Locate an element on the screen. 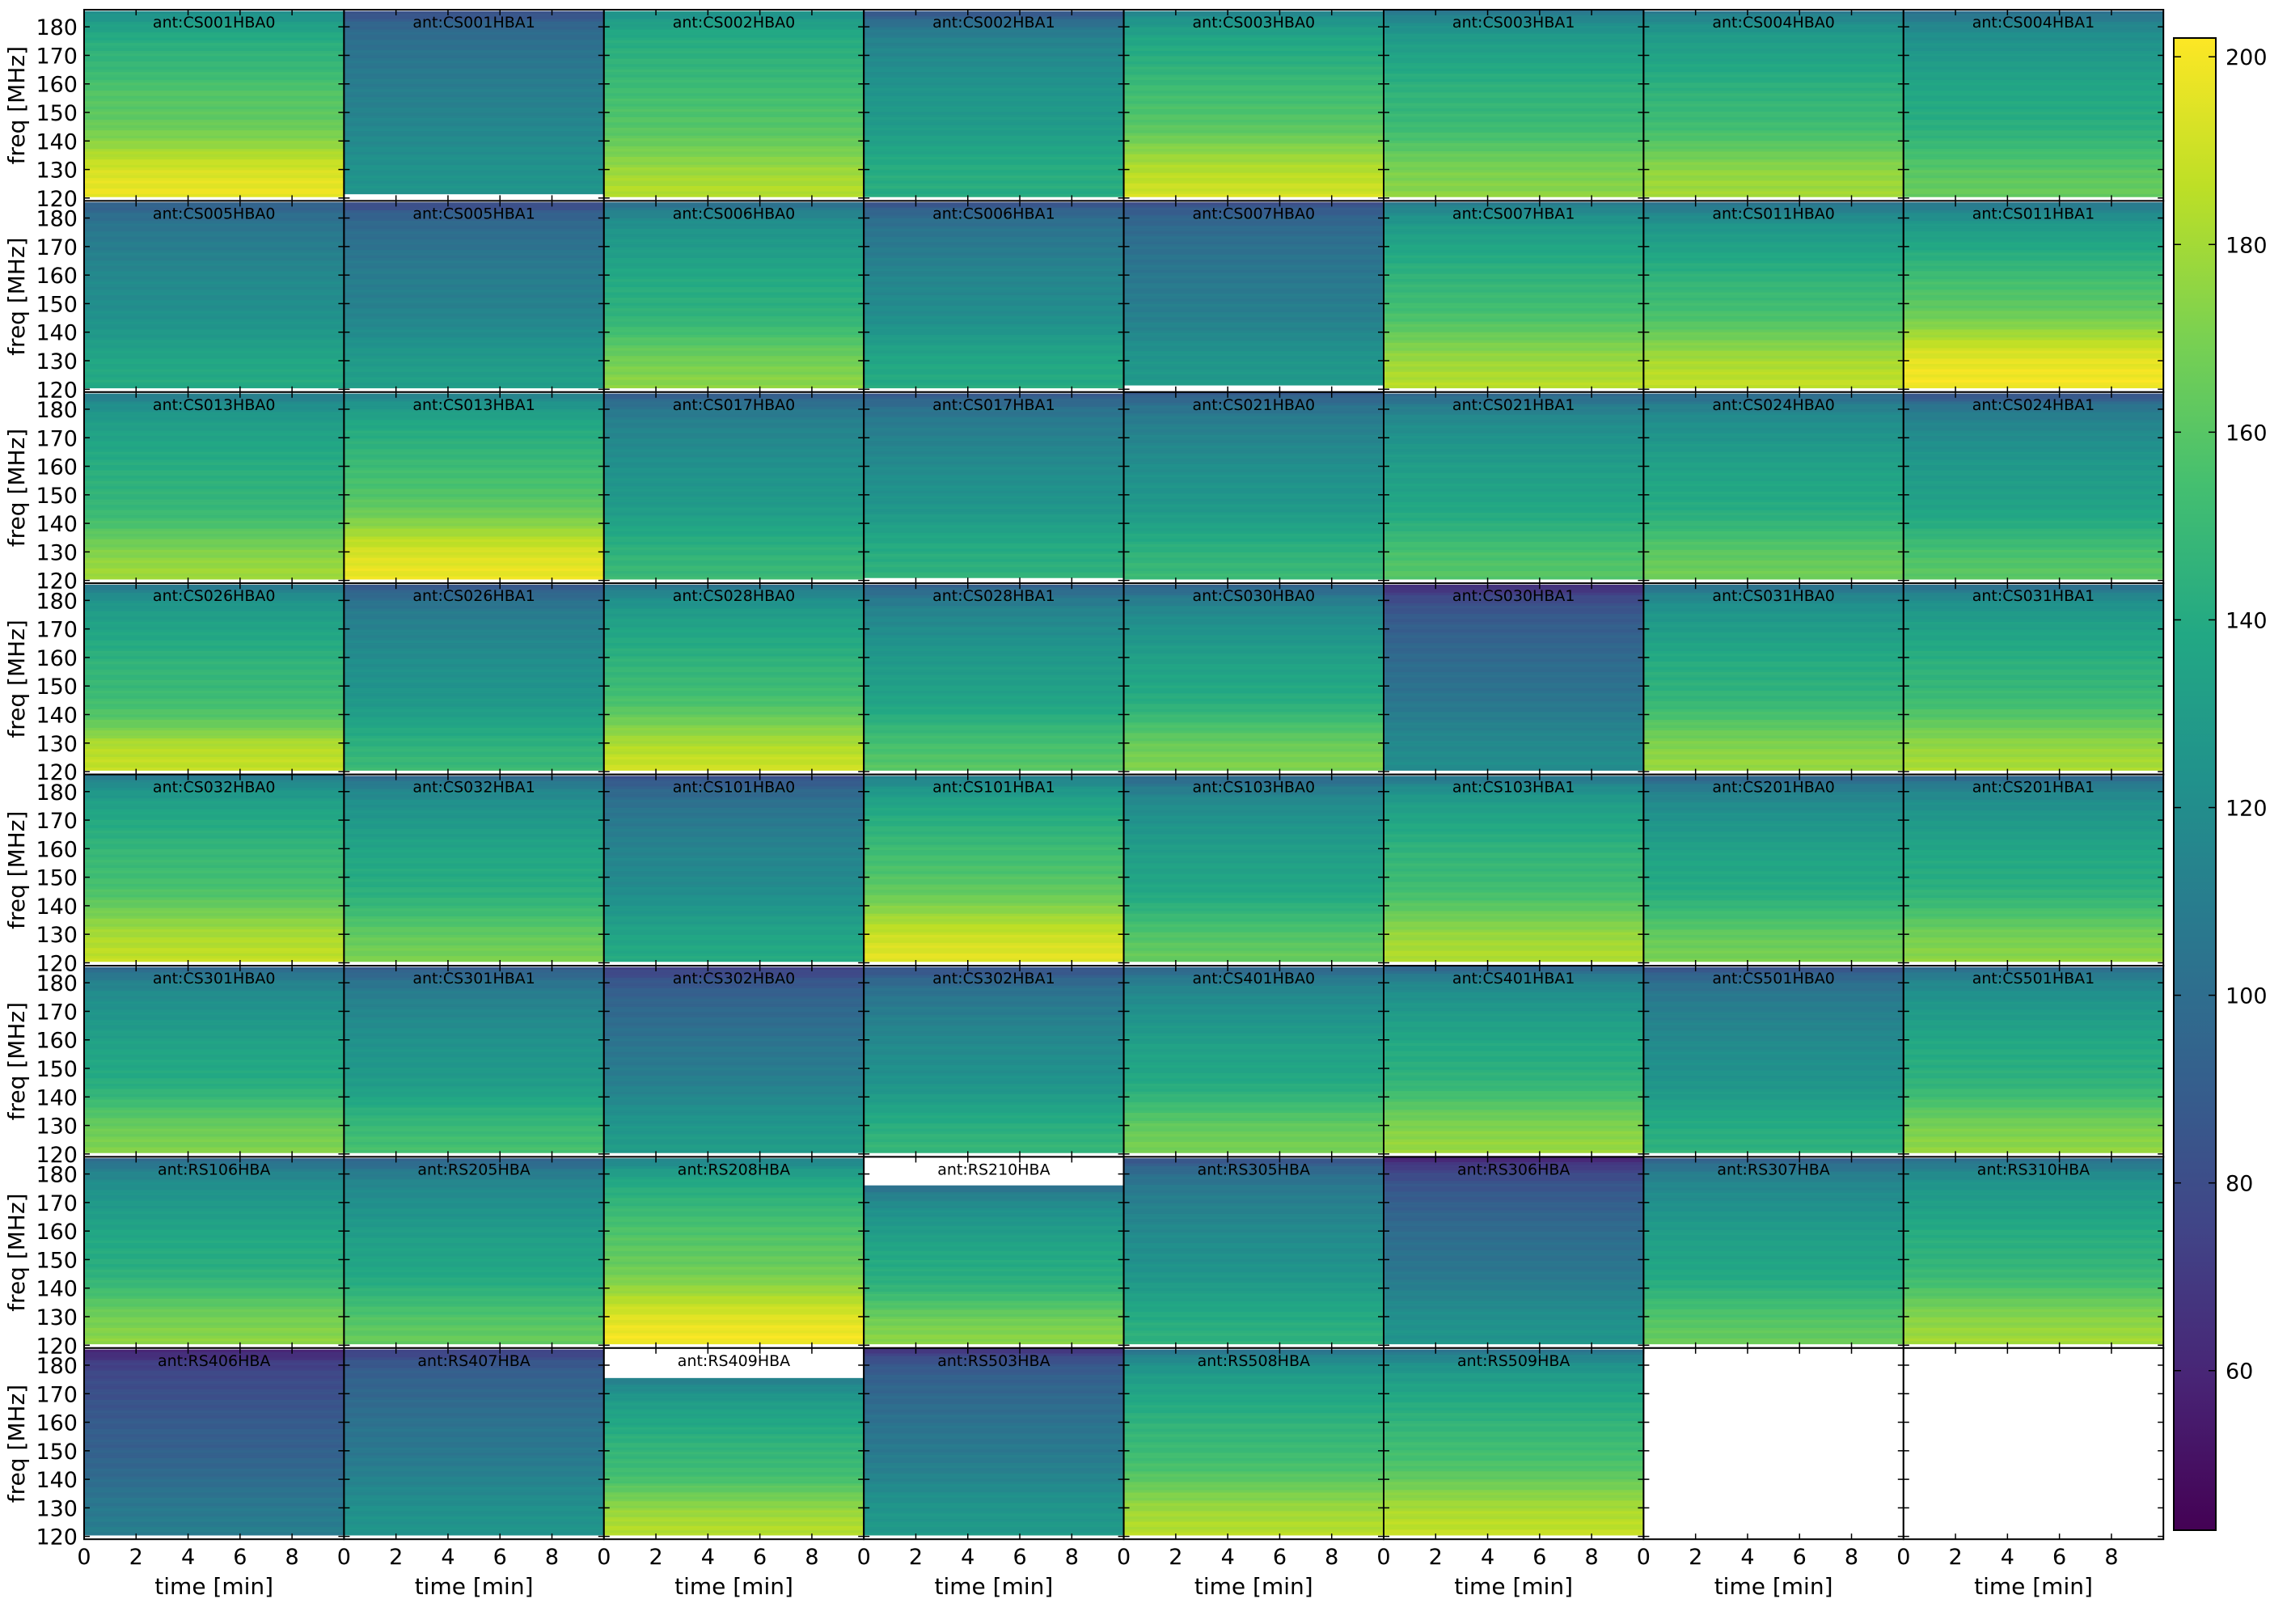  panel-label: ant:CS201HBA0 is located at coordinates (1773, 788).